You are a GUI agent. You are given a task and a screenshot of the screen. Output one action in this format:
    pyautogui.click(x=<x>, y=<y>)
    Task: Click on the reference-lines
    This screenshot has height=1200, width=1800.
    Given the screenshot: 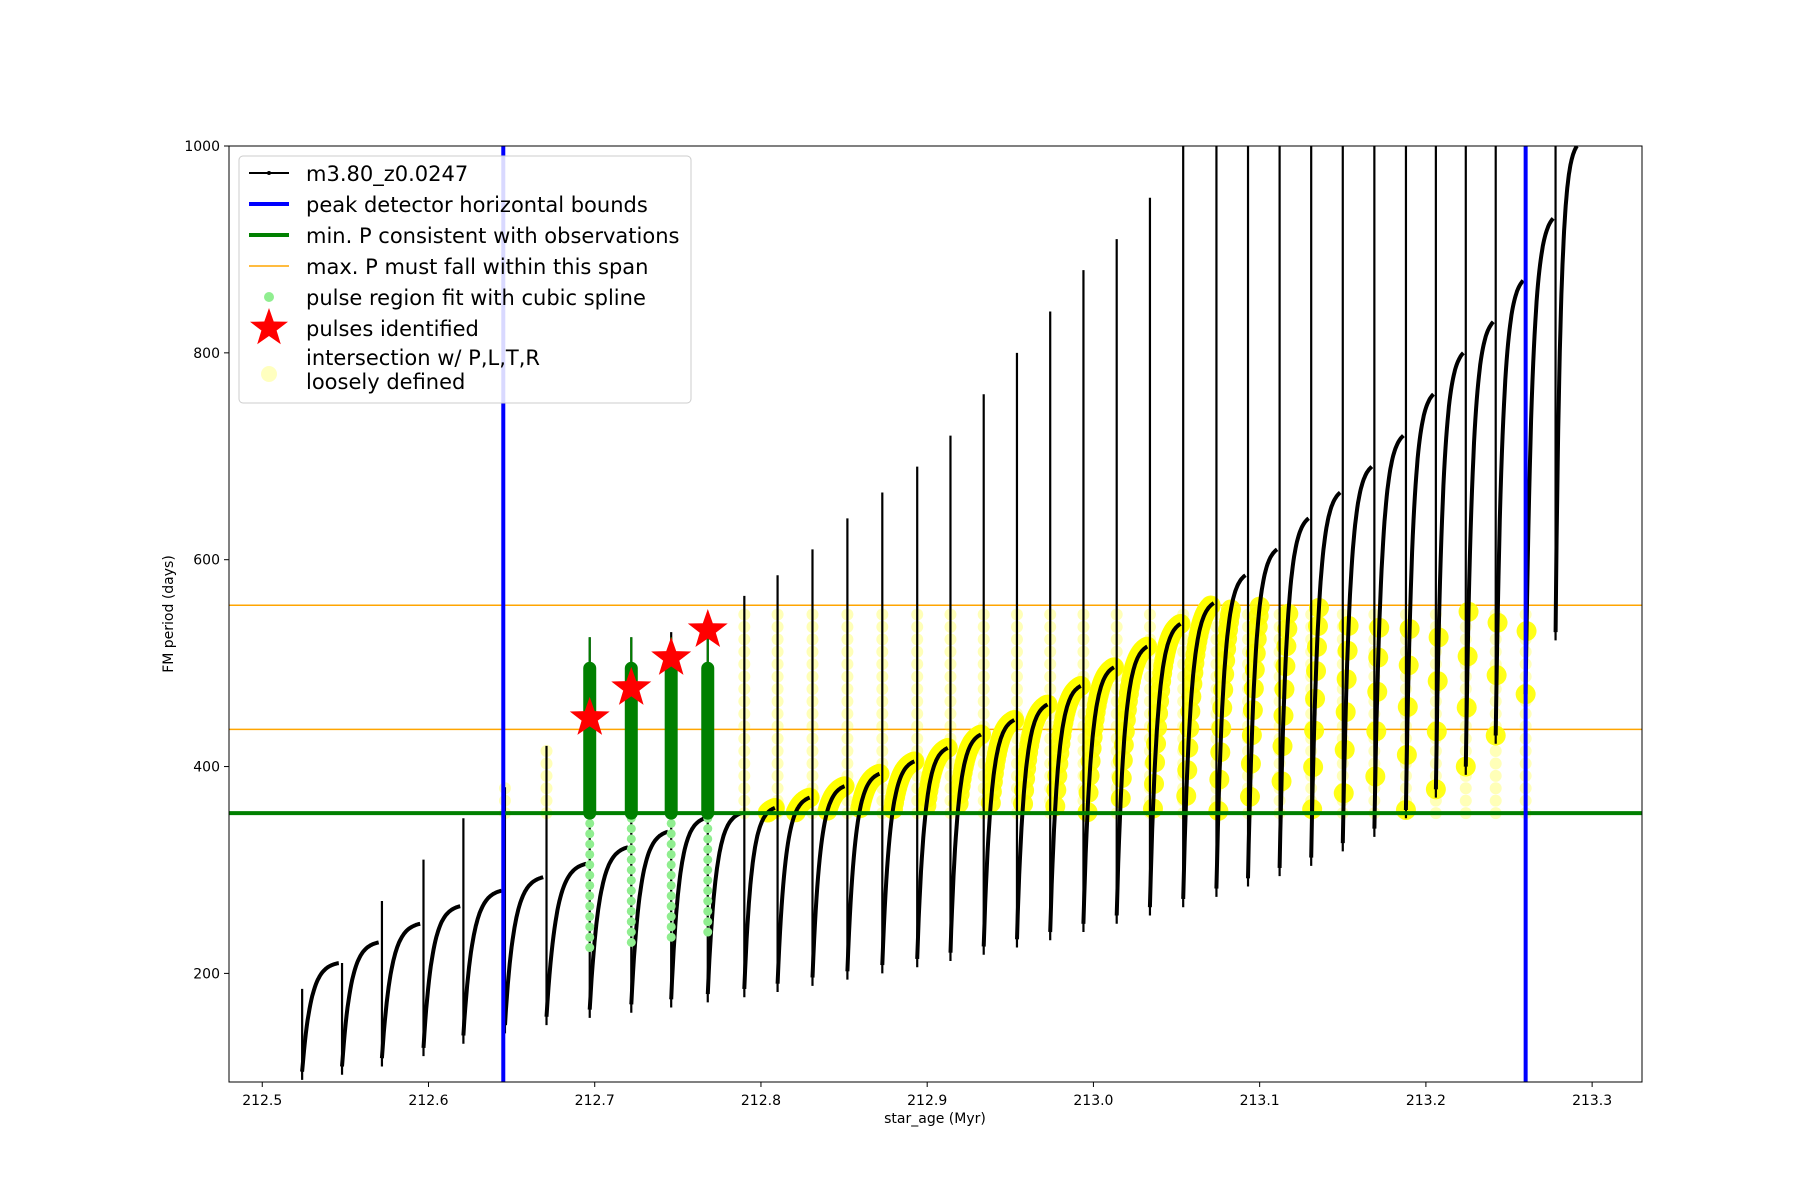 What is the action you would take?
    pyautogui.click(x=935, y=667)
    